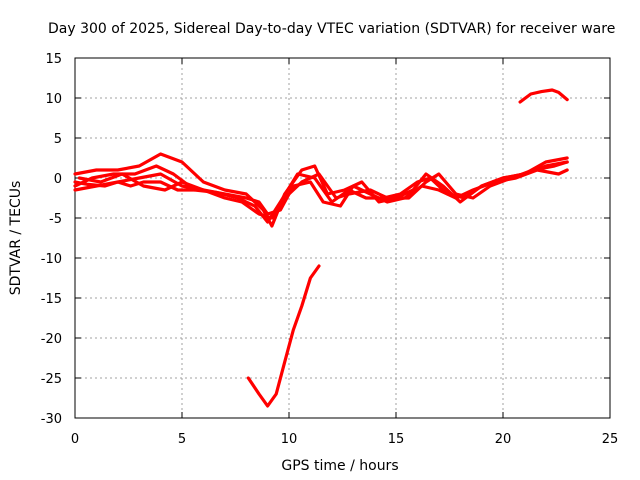 The width and height of the screenshot is (640, 480). Describe the element at coordinates (75, 439) in the screenshot. I see `x-tick-label: 0` at that location.